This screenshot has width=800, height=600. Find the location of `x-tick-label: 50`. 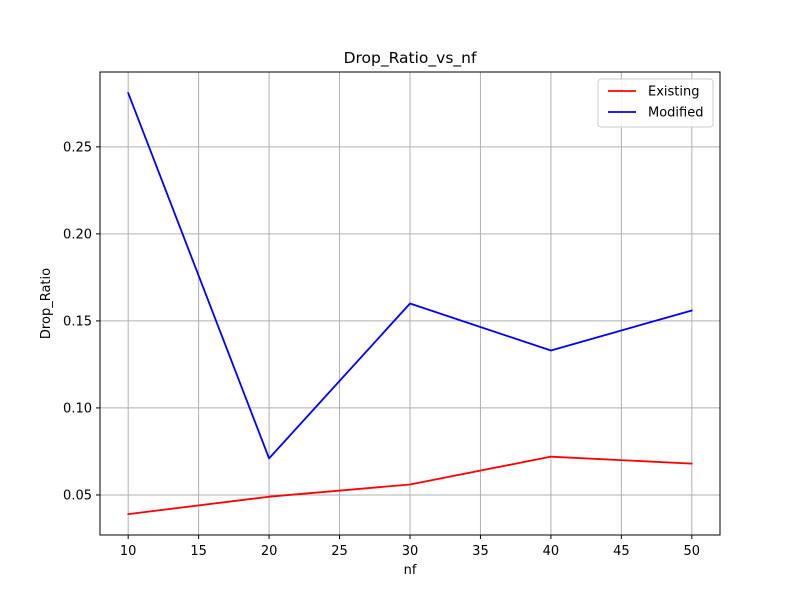

x-tick-label: 50 is located at coordinates (692, 551).